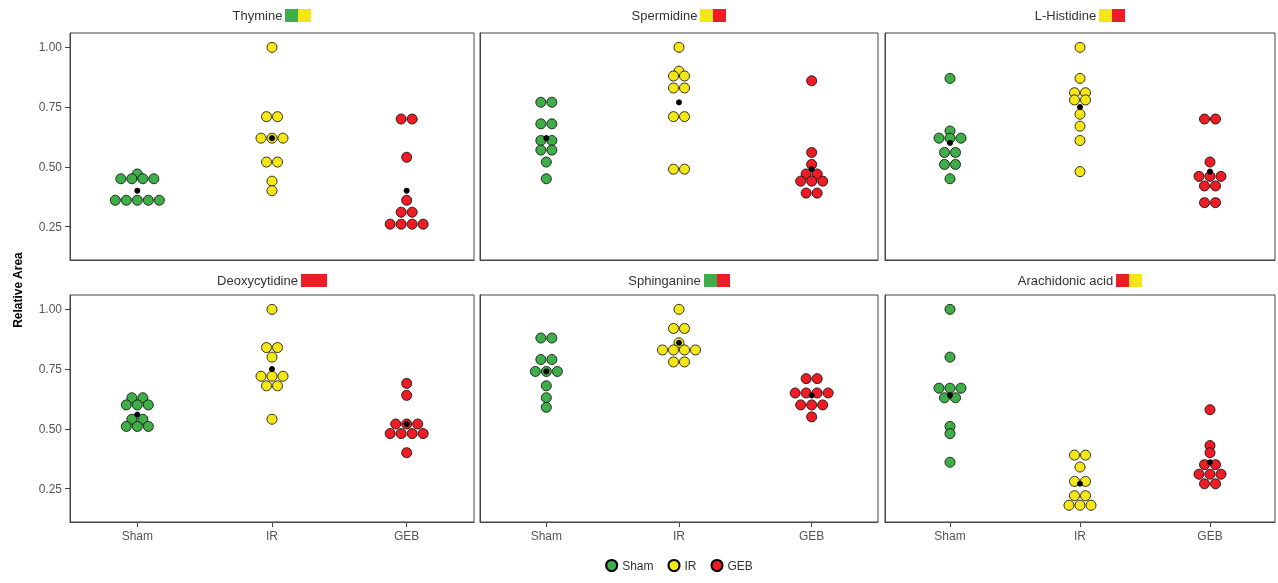 Image resolution: width=1278 pixels, height=583 pixels. I want to click on chart-title: Spermidine, so click(664, 15).